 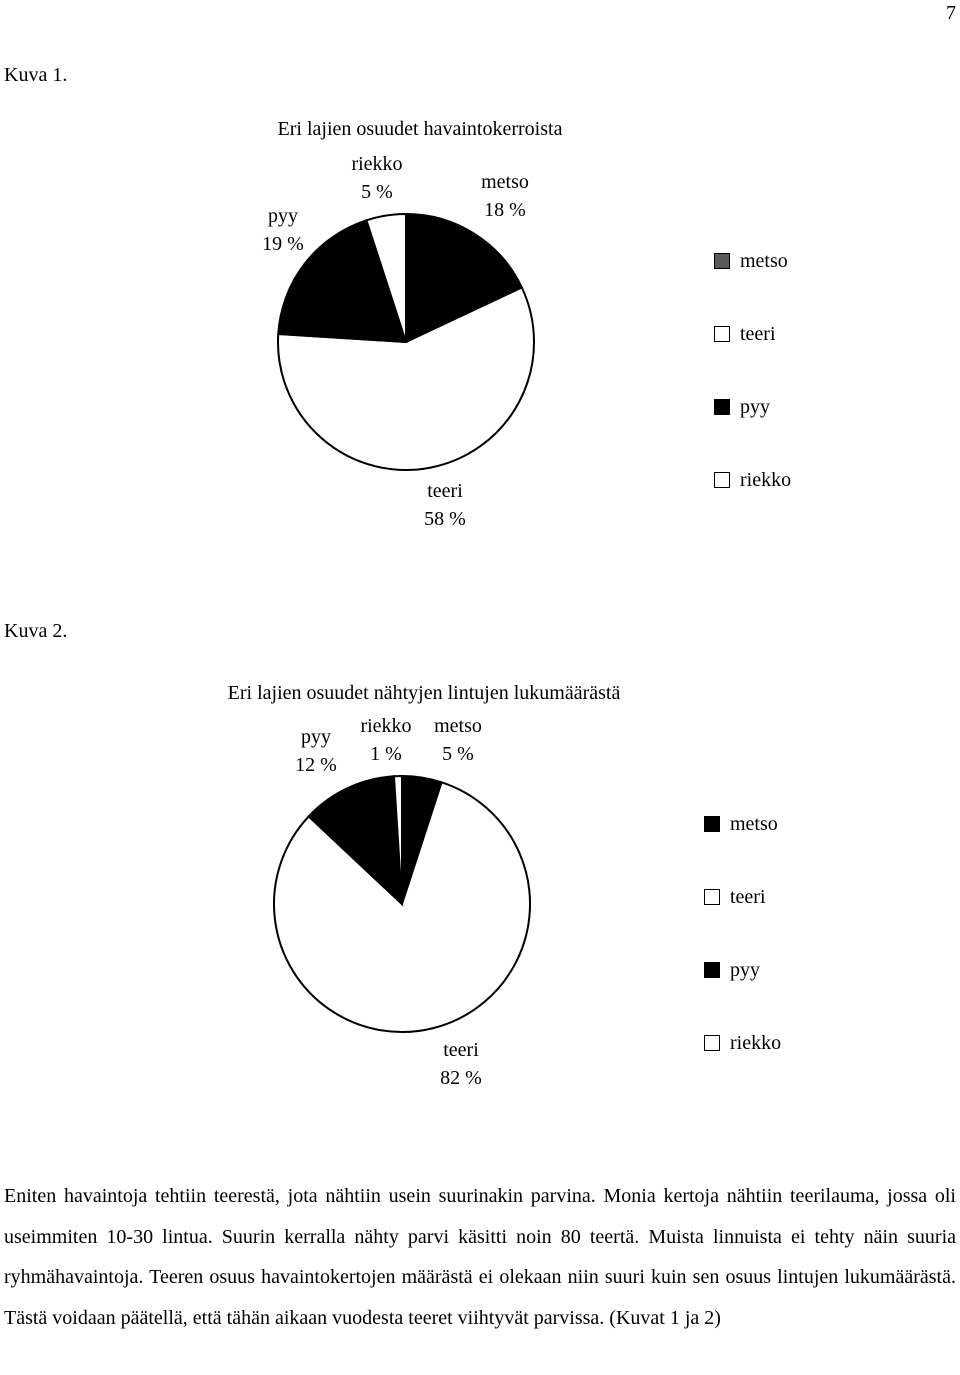 What do you see at coordinates (36, 631) in the screenshot?
I see `figure-2-caption: Kuva 2.` at bounding box center [36, 631].